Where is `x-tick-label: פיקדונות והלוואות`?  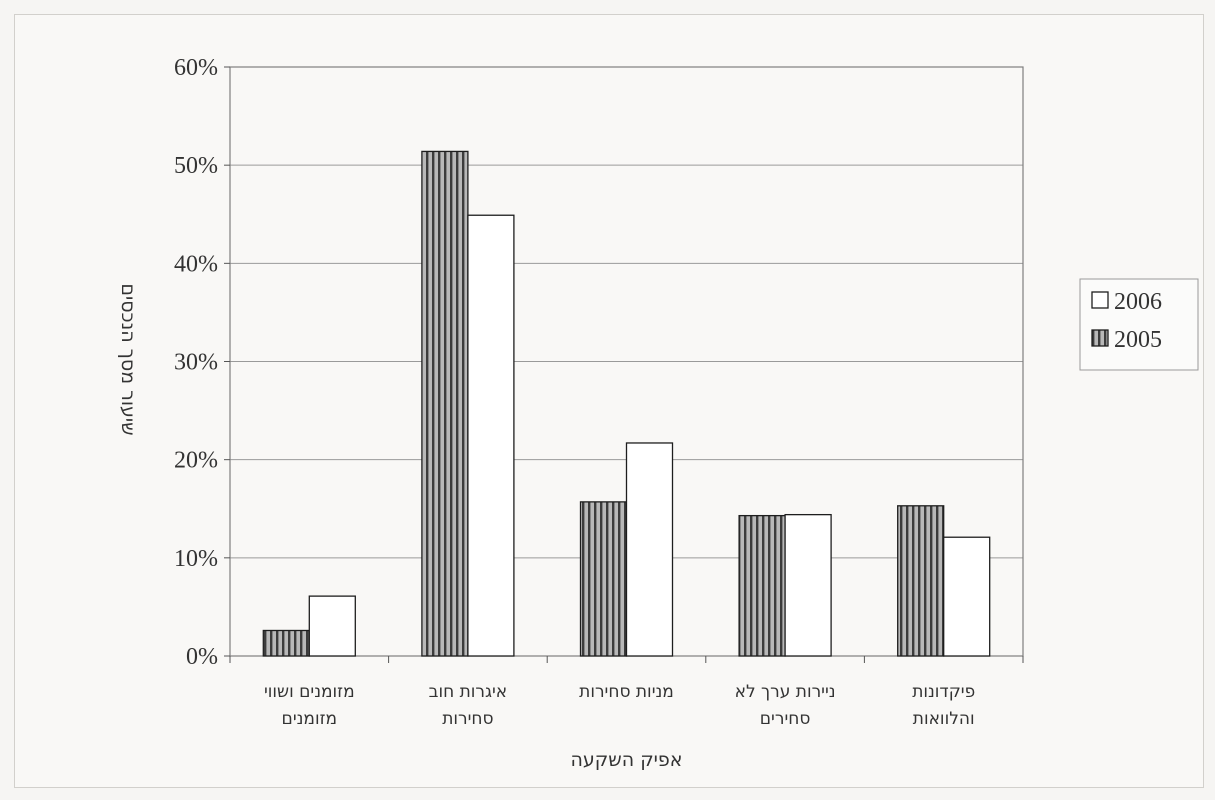 x-tick-label: פיקדונות והלוואות is located at coordinates (943, 705).